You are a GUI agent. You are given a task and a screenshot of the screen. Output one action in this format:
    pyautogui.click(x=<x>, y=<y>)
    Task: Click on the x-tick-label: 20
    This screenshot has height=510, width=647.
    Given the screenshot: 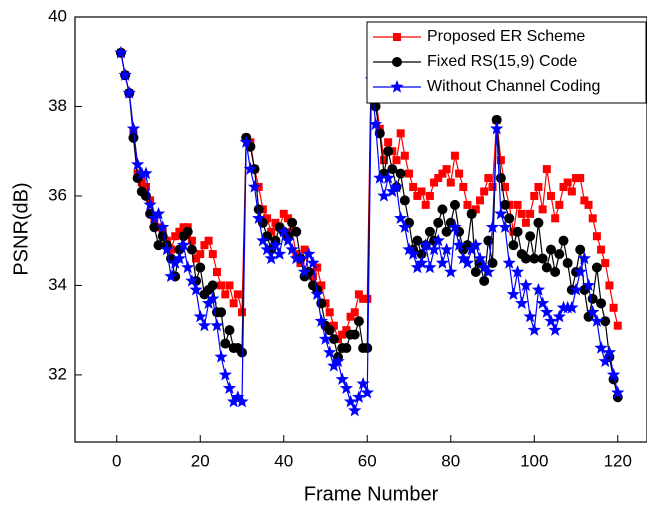 What is the action you would take?
    pyautogui.click(x=200, y=460)
    